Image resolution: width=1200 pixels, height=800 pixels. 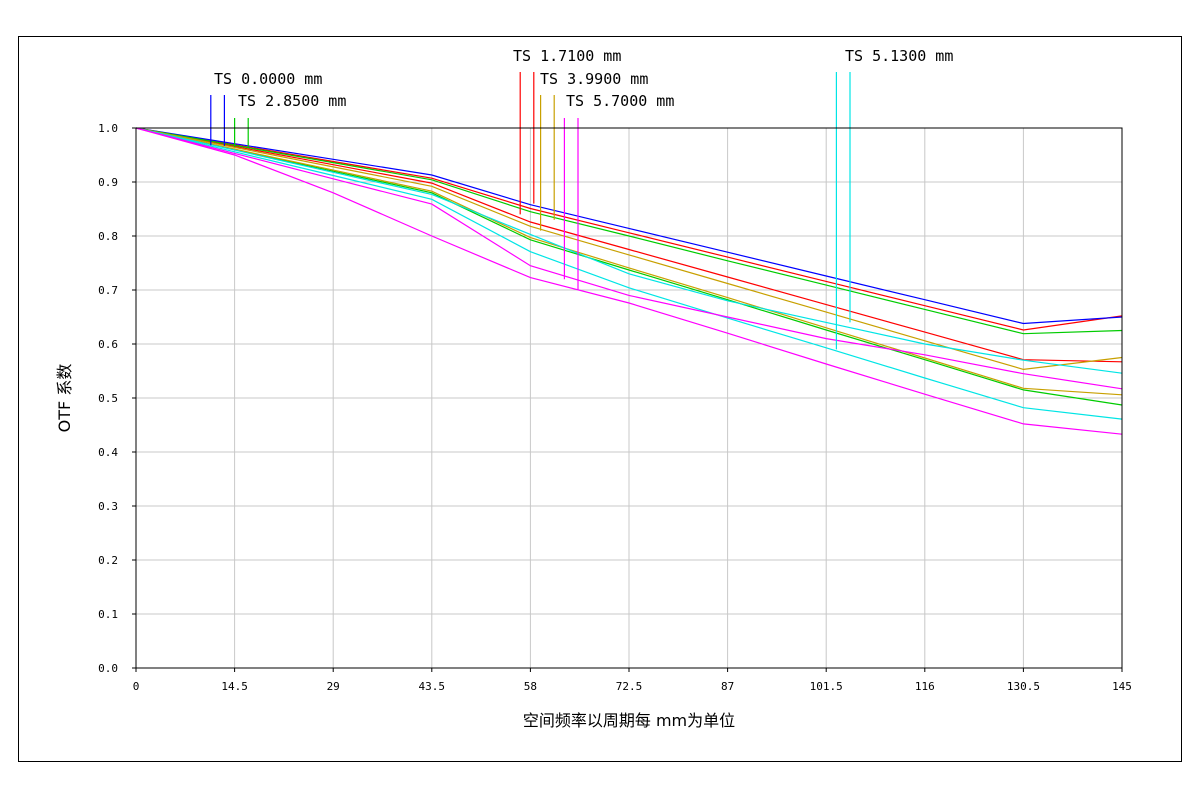 I want to click on x-tick-label: 72.5, so click(x=629, y=686).